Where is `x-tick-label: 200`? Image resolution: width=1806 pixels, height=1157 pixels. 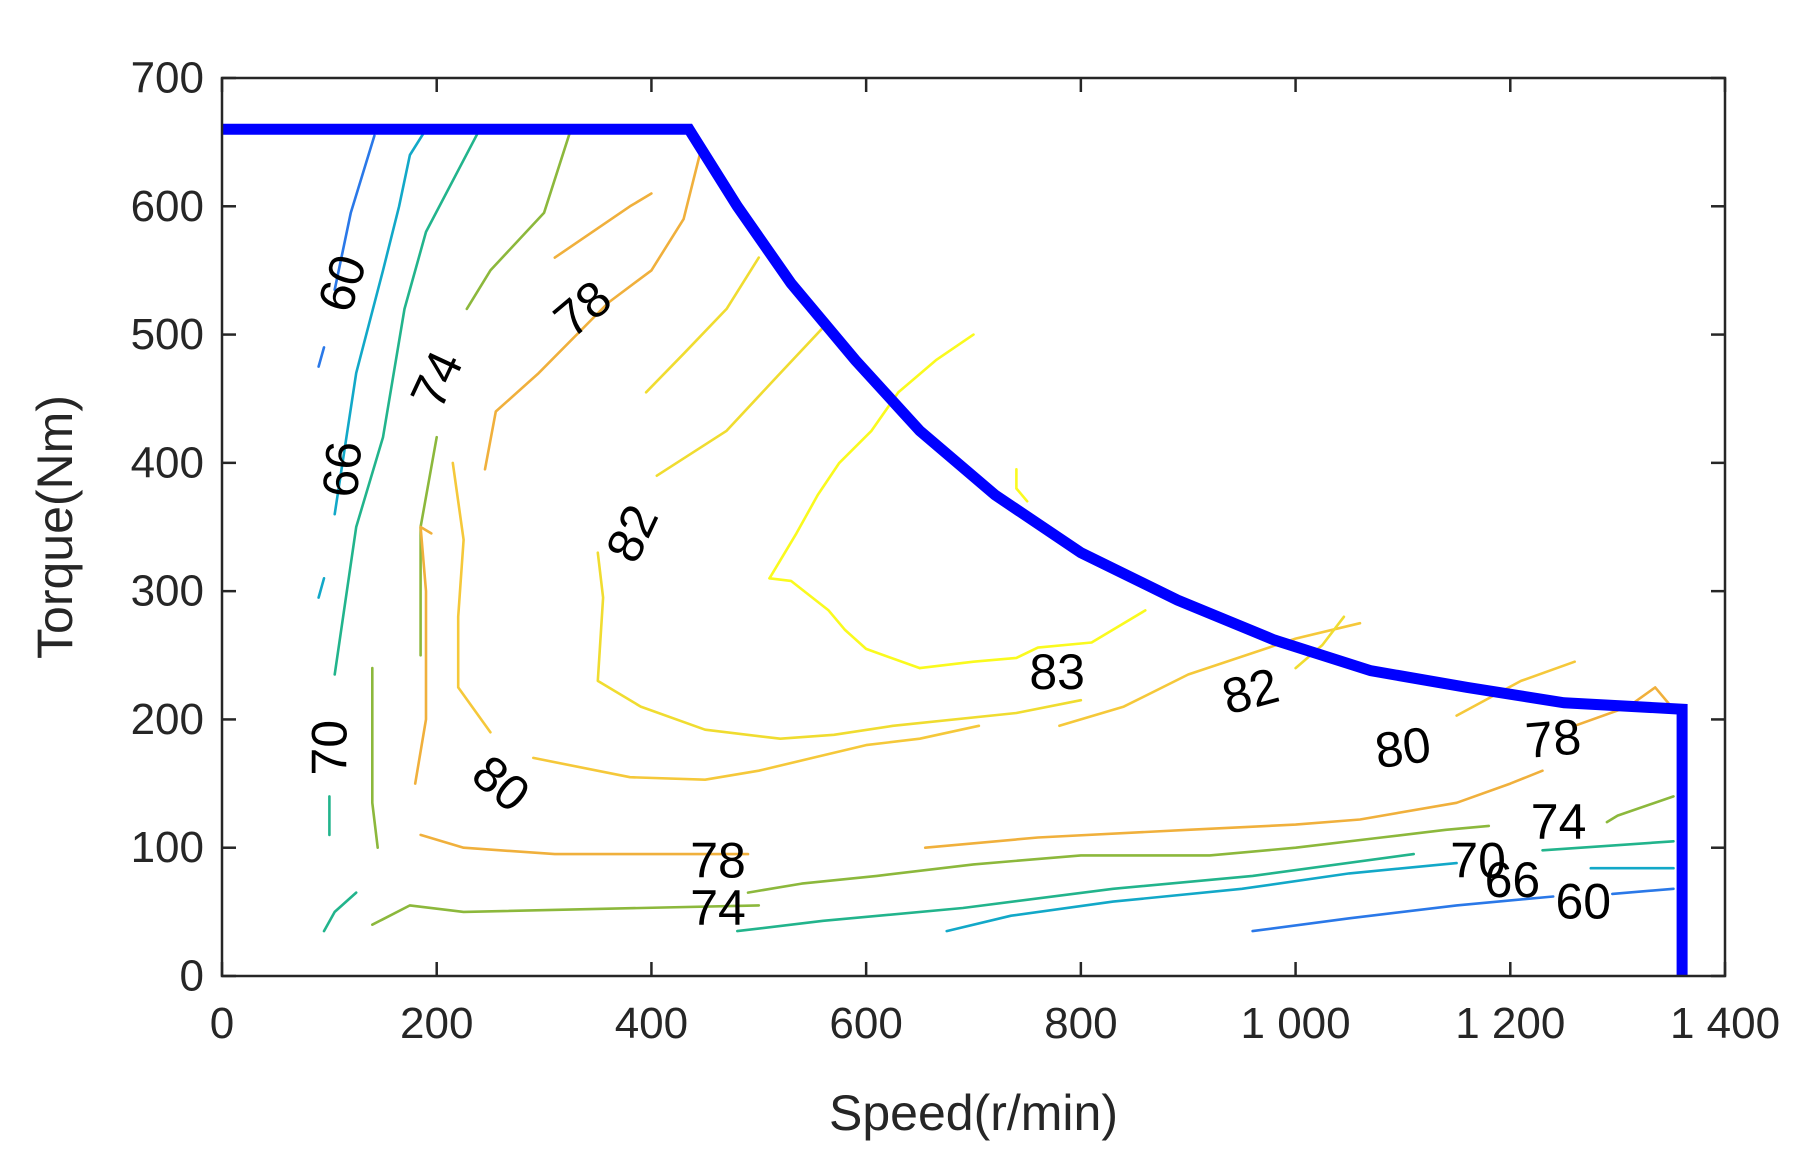 x-tick-label: 200 is located at coordinates (436, 1023).